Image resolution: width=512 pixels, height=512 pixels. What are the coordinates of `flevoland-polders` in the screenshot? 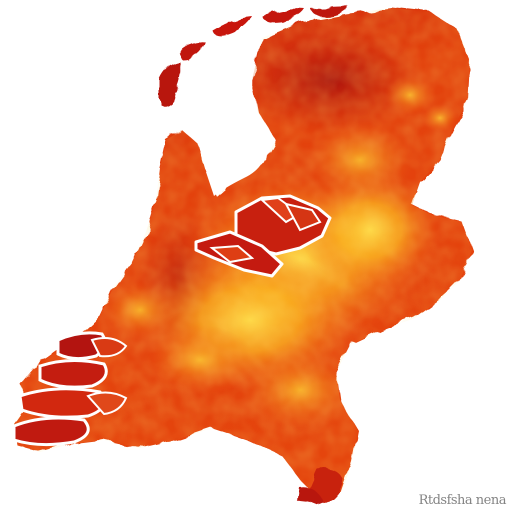 It's located at (263, 236).